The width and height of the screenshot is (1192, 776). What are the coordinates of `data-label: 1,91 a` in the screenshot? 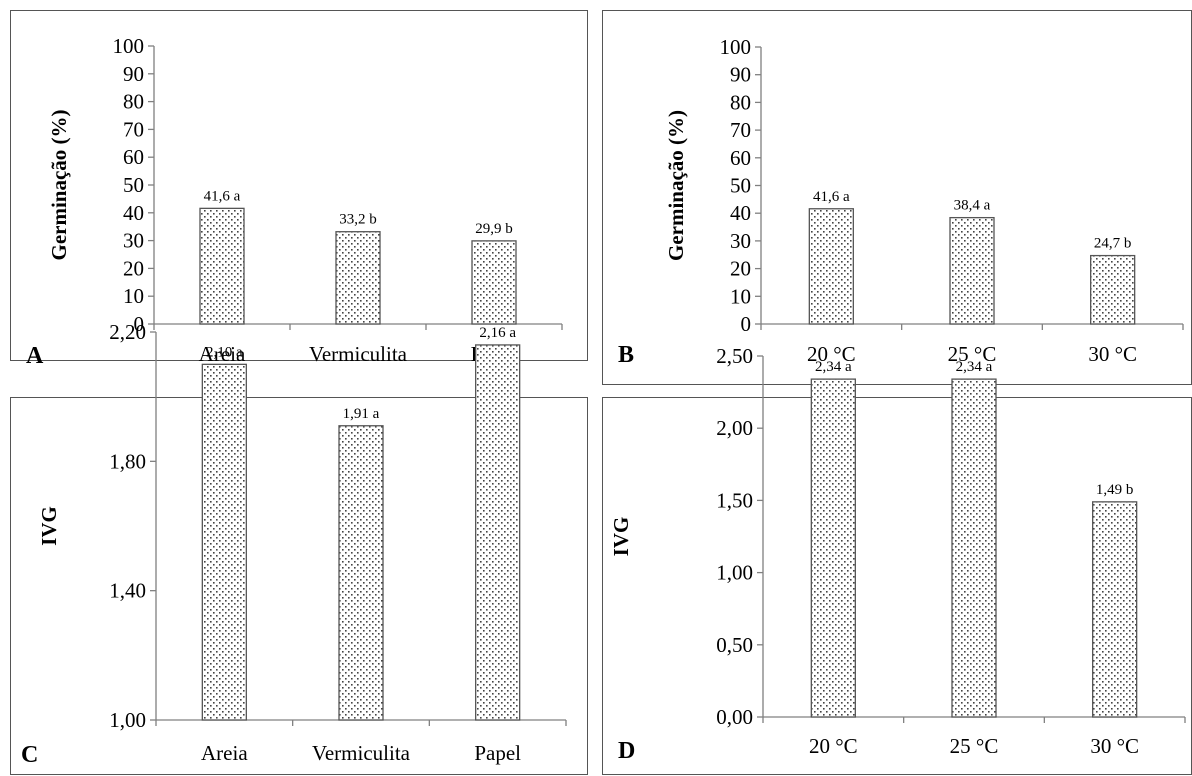 It's located at (361, 414).